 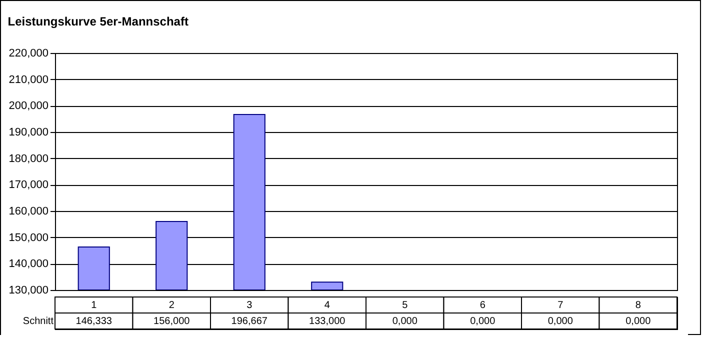 What do you see at coordinates (405, 305) in the screenshot?
I see `x-tick-label: 5` at bounding box center [405, 305].